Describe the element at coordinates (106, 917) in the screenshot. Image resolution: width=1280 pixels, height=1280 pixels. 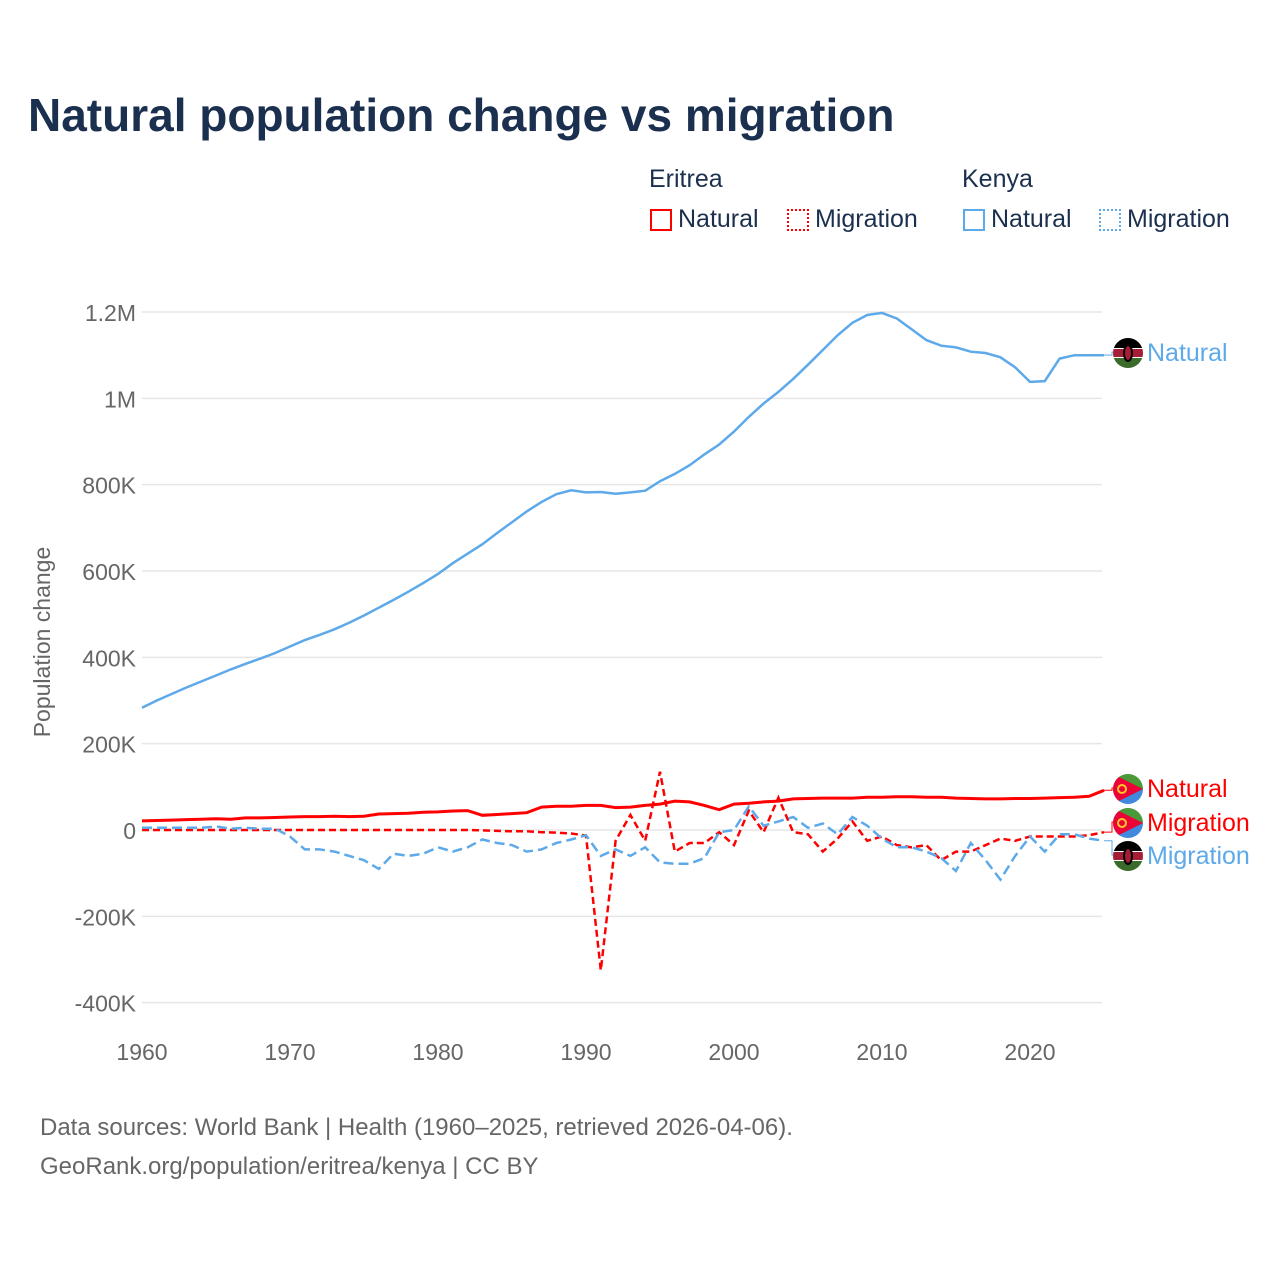
I see `y-tick-label: -200K` at that location.